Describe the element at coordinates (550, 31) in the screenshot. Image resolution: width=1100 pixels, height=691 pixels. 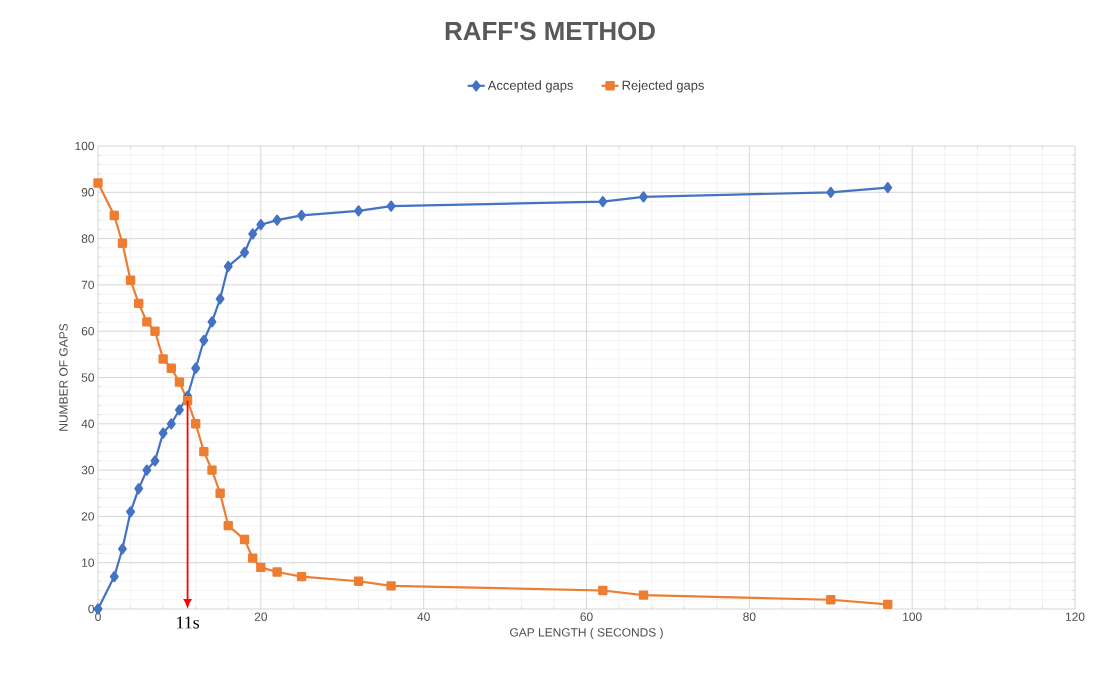
I see `chart-title: RAFF'S METHOD` at that location.